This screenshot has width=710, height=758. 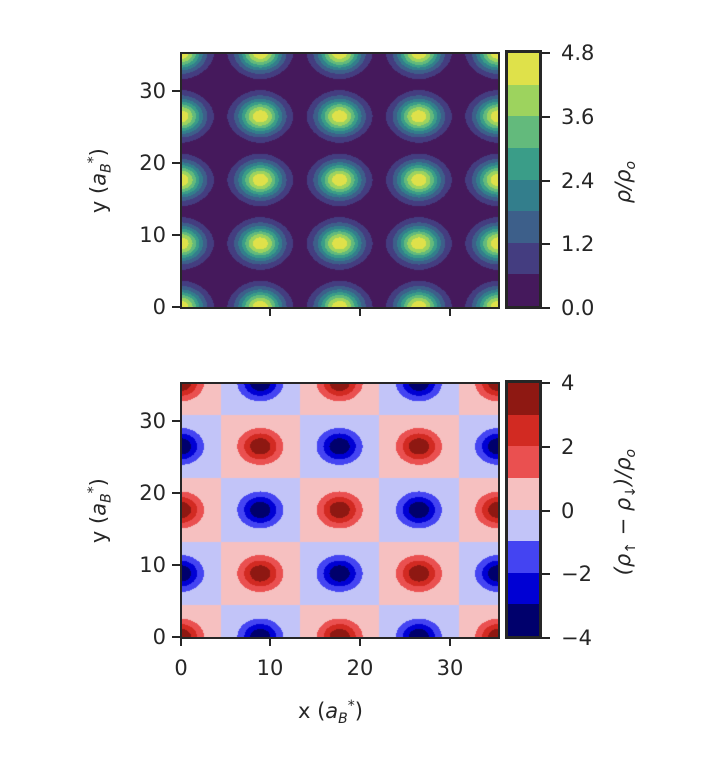 I want to click on colorbar-tick-label: 0.0, so click(x=578, y=308).